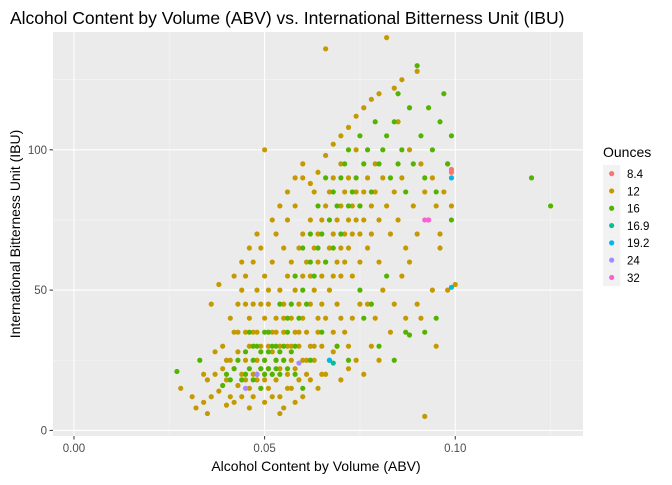  I want to click on y-axis-label: International Bitterness Unit (IBU), so click(15, 234).